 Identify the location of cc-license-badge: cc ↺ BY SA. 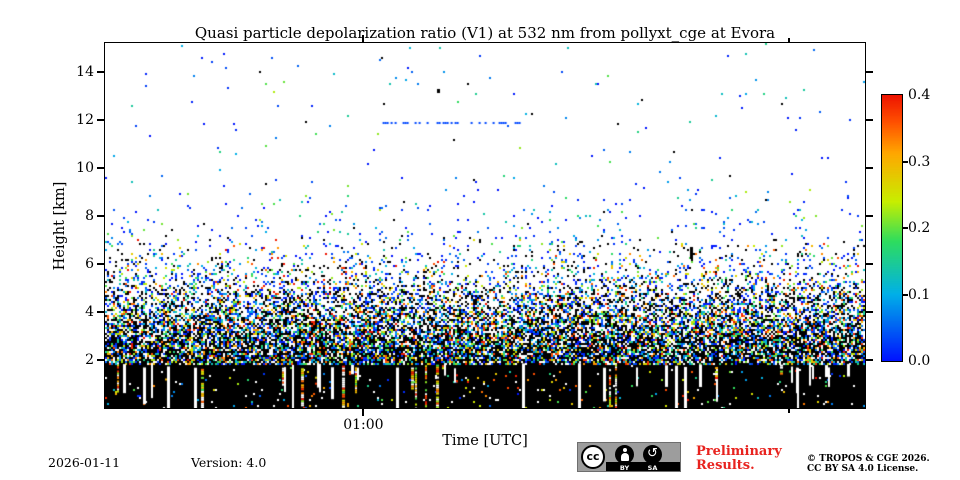
(629, 457).